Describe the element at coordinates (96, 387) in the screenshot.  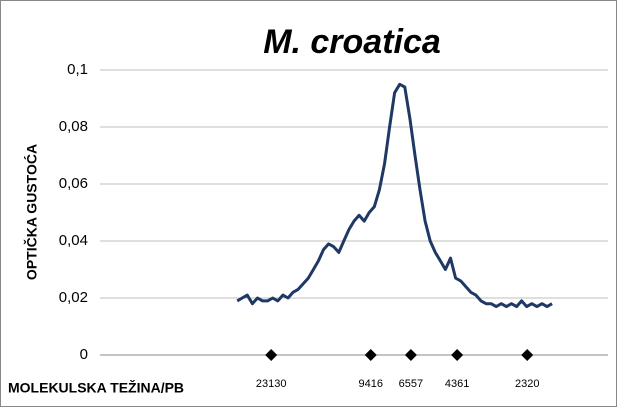
I see `x-axis-label: MOLEKULSKA TEŽINA/PB` at that location.